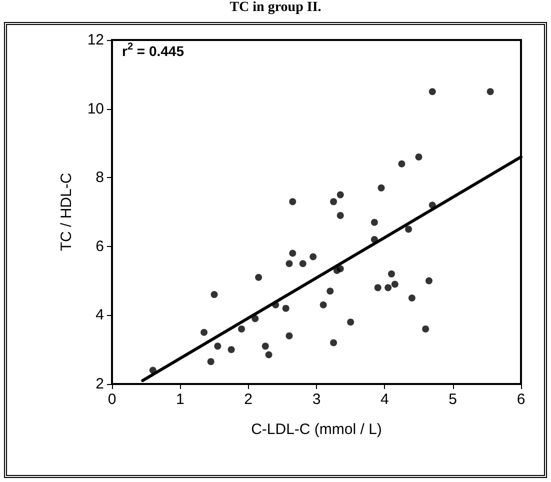 Image resolution: width=551 pixels, height=482 pixels. What do you see at coordinates (95, 40) in the screenshot?
I see `y-tick-label: 12` at bounding box center [95, 40].